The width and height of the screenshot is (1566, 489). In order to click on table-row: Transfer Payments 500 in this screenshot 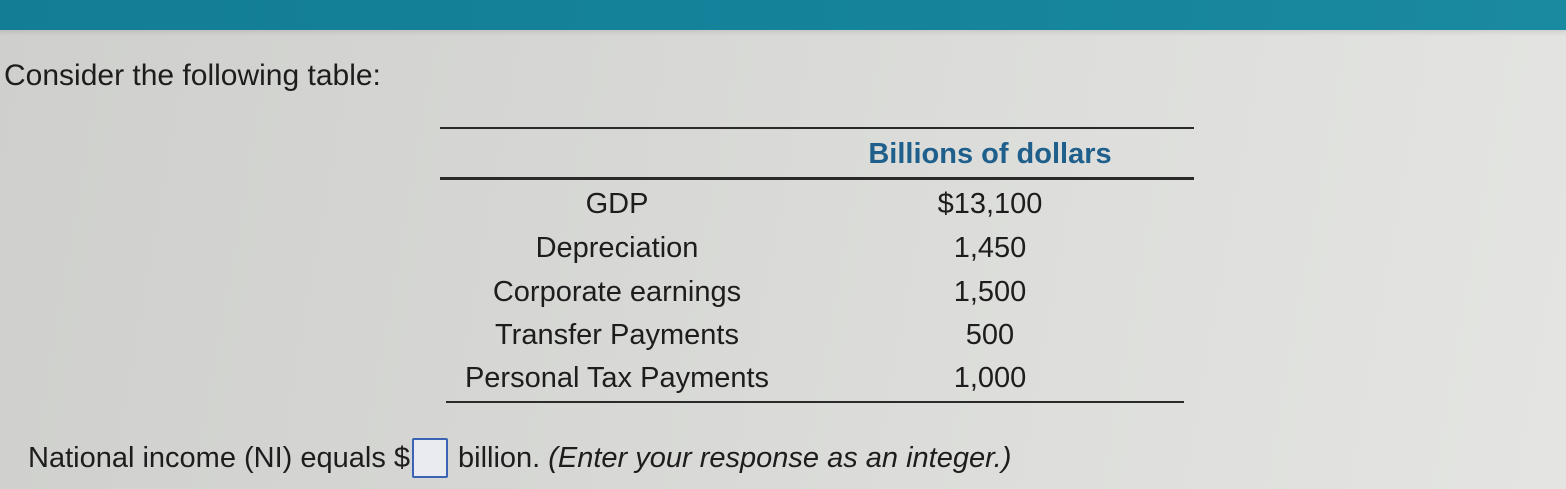, I will do `click(817, 337)`.